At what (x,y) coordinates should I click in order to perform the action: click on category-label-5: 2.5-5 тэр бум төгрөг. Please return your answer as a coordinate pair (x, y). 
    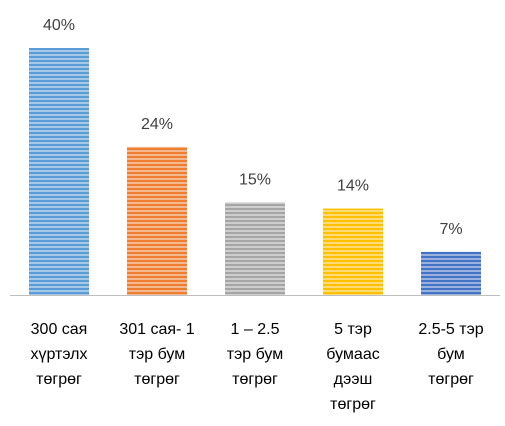
    Looking at the image, I should click on (450, 354).